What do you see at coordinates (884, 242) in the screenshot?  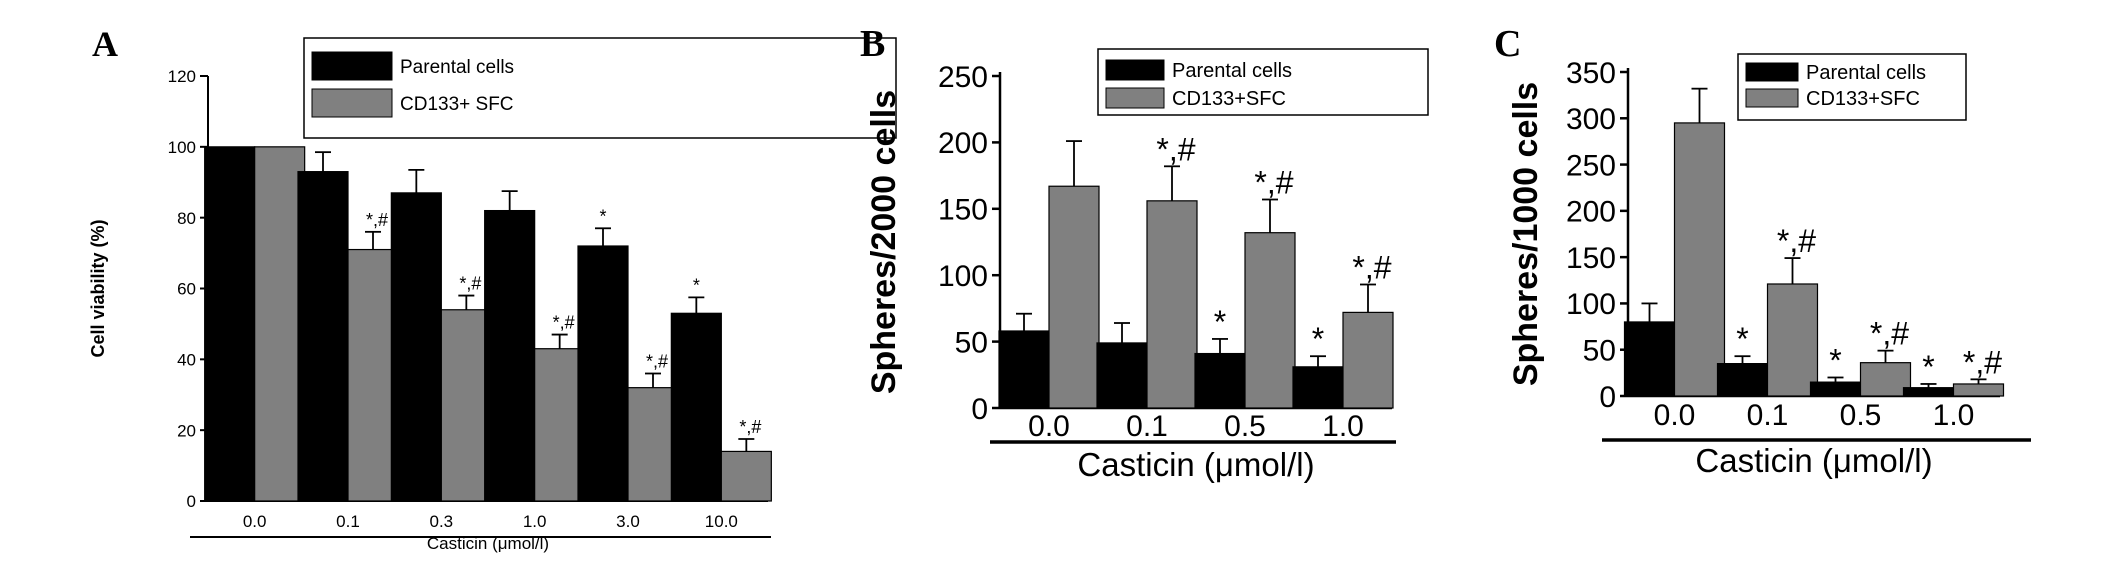 I see `y-axis-label: Spheres/2000 cells` at bounding box center [884, 242].